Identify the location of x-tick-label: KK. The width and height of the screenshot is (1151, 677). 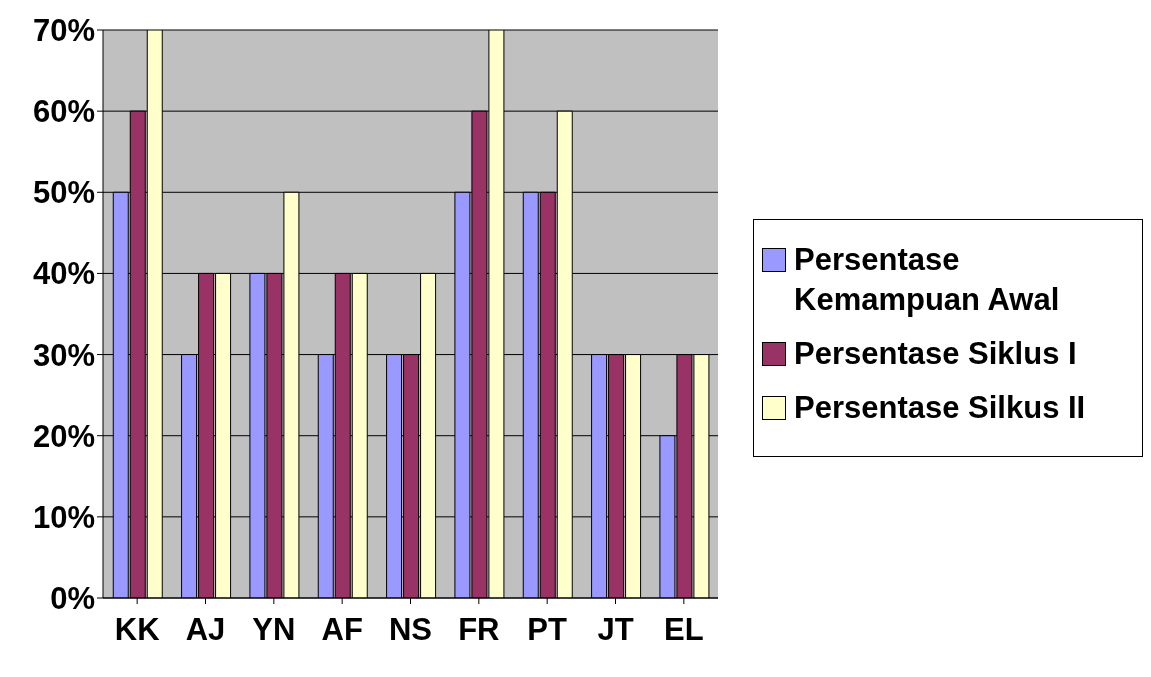
(137, 630).